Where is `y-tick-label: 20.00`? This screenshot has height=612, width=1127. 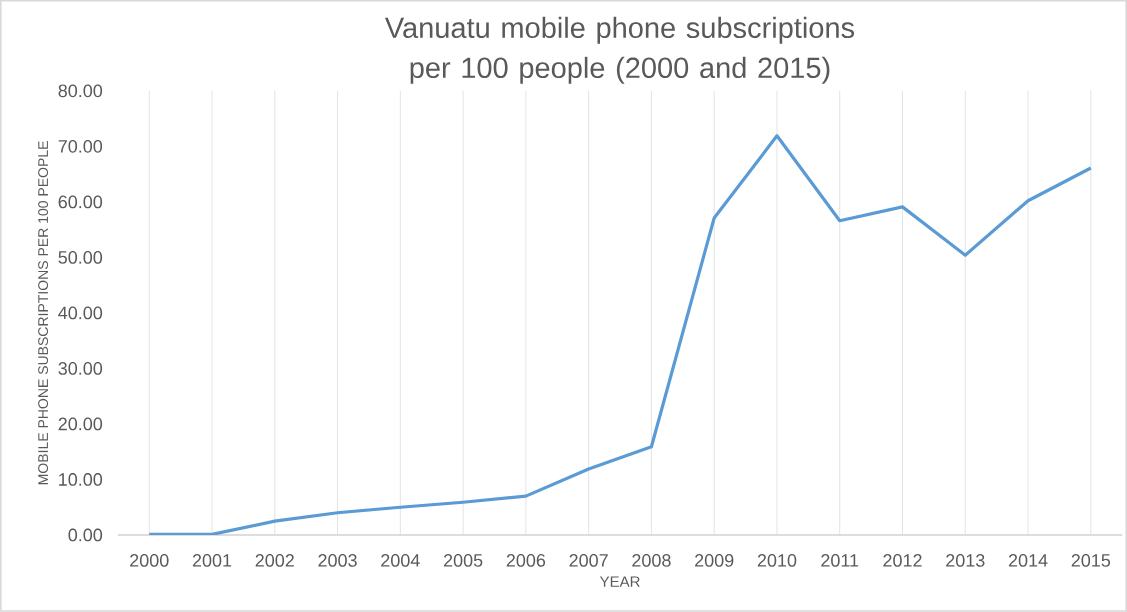
y-tick-label: 20.00 is located at coordinates (80, 424).